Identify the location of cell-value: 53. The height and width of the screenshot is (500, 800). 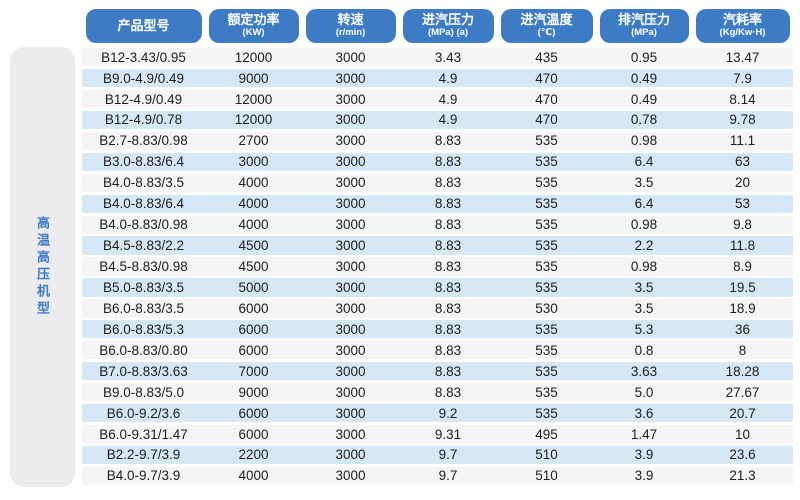
(742, 204).